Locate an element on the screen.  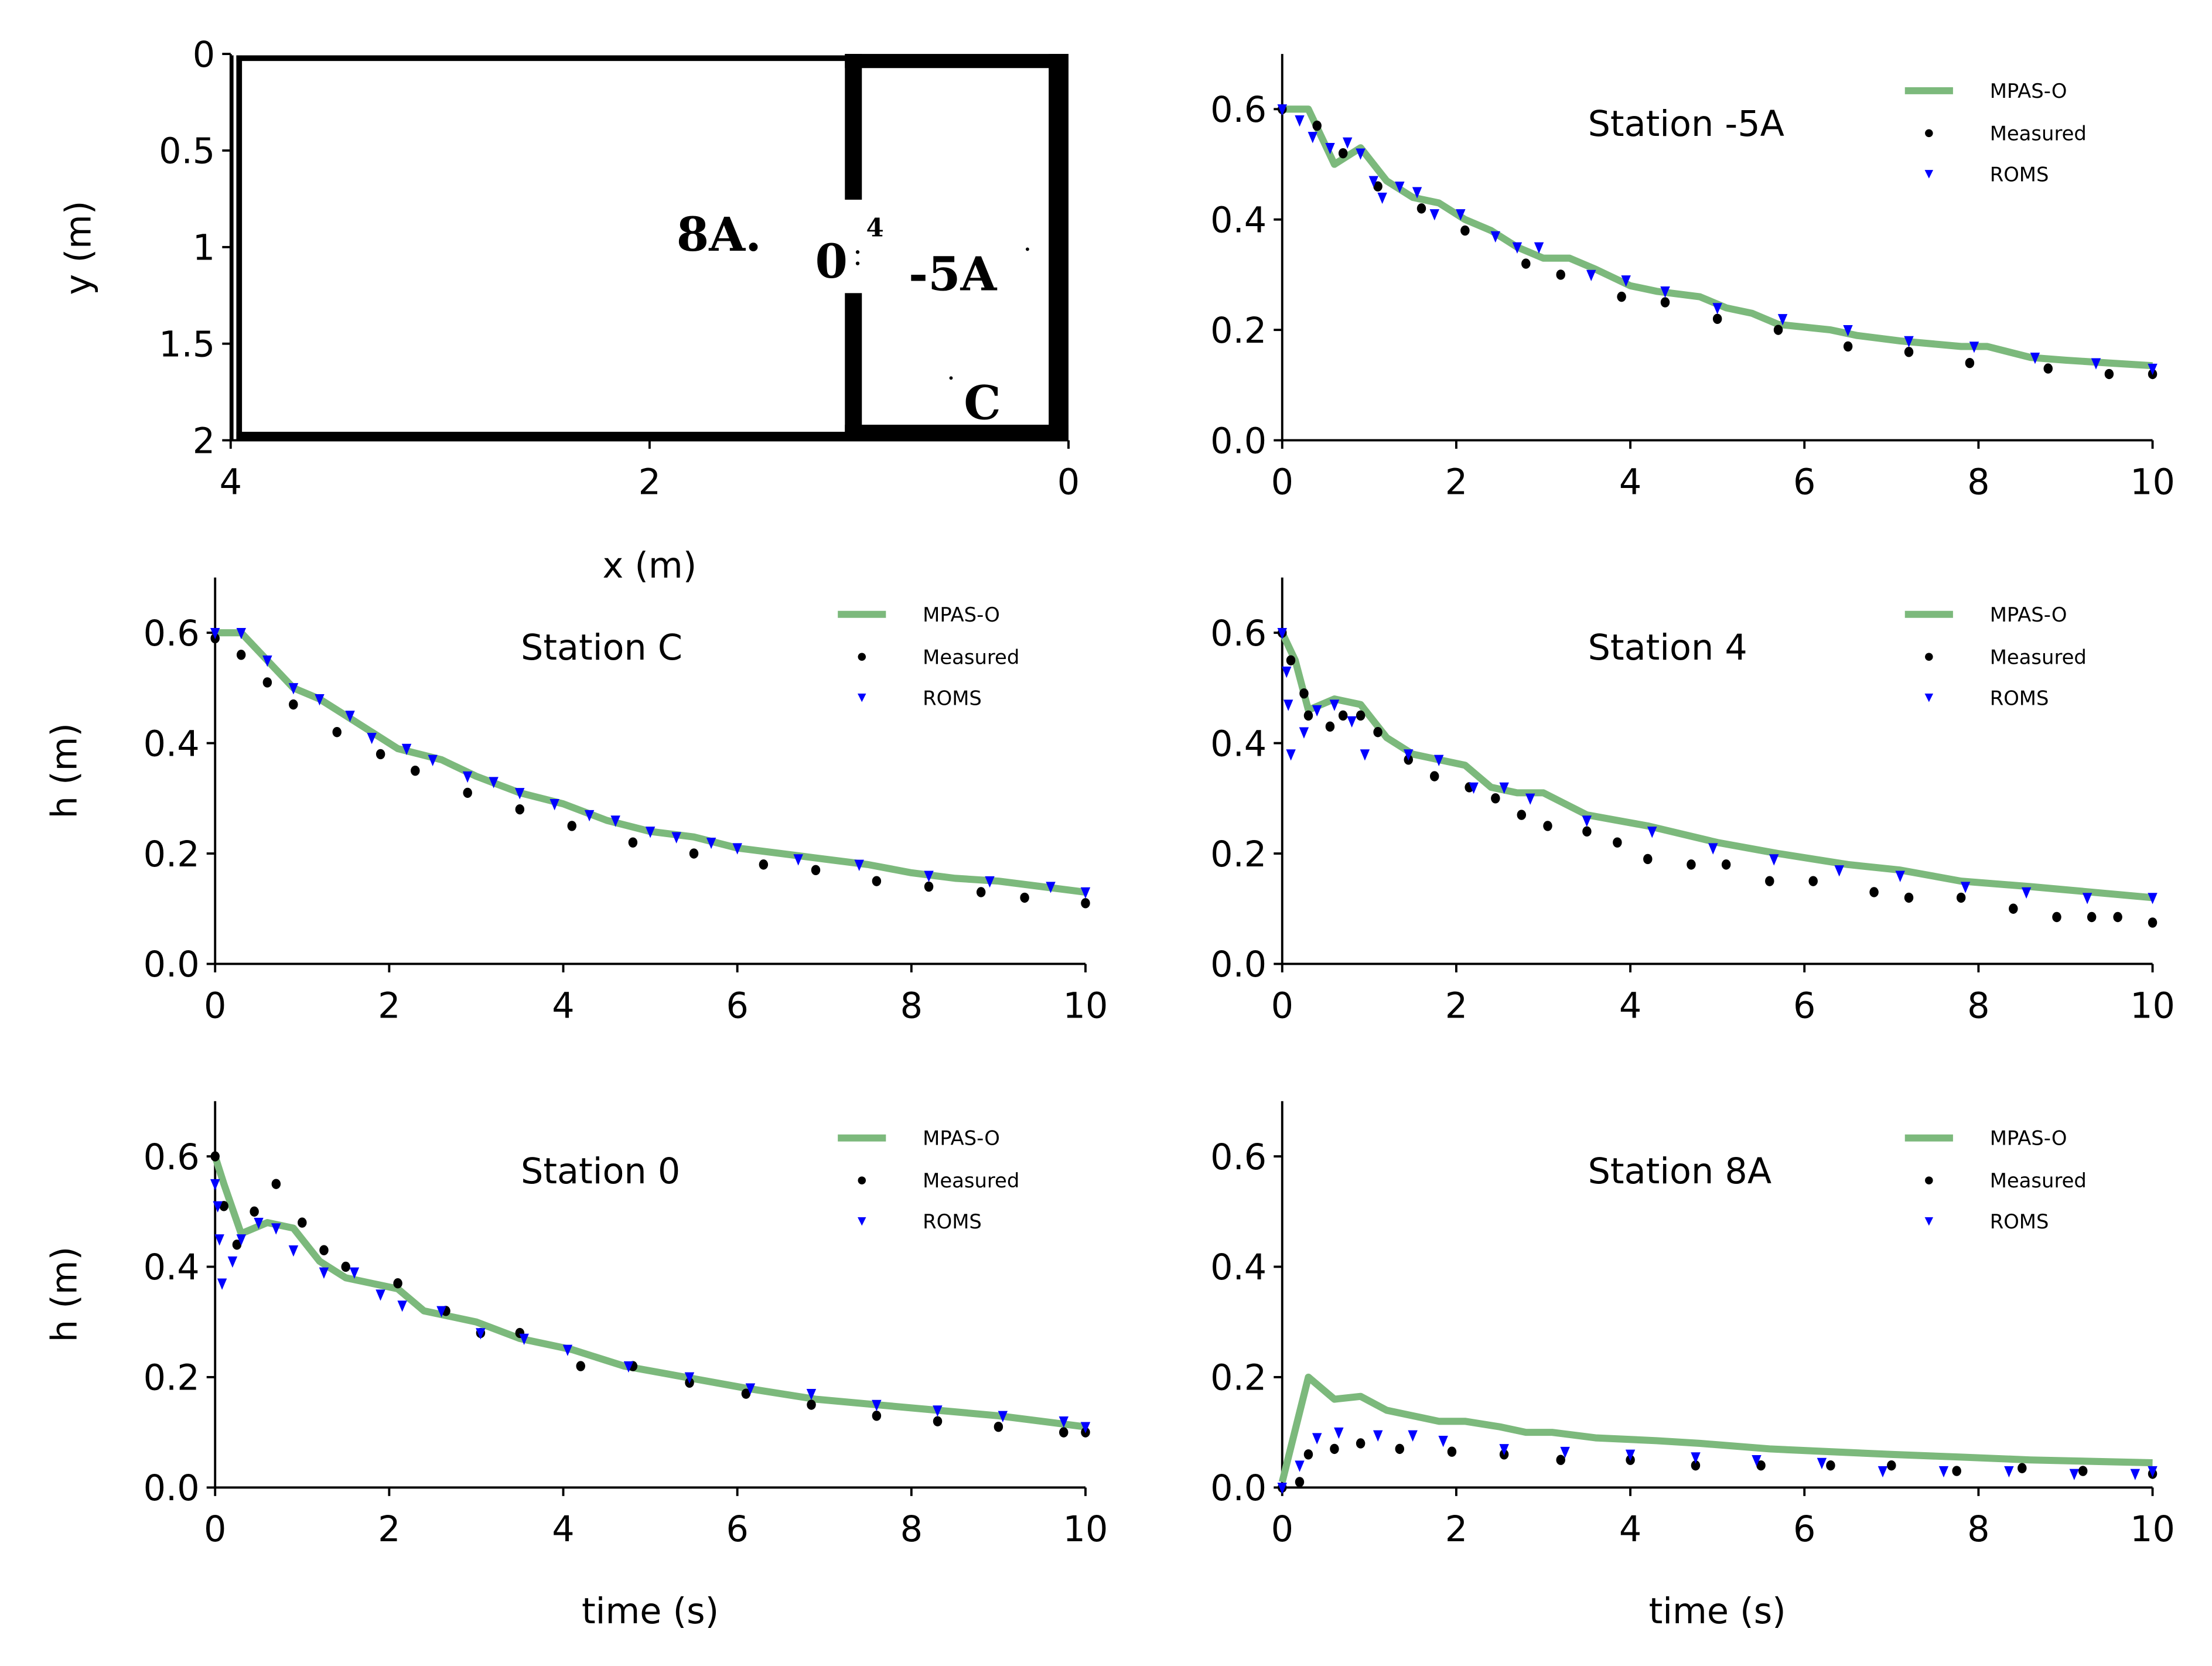
legend-measured-label: Measured is located at coordinates (2038, 1180).